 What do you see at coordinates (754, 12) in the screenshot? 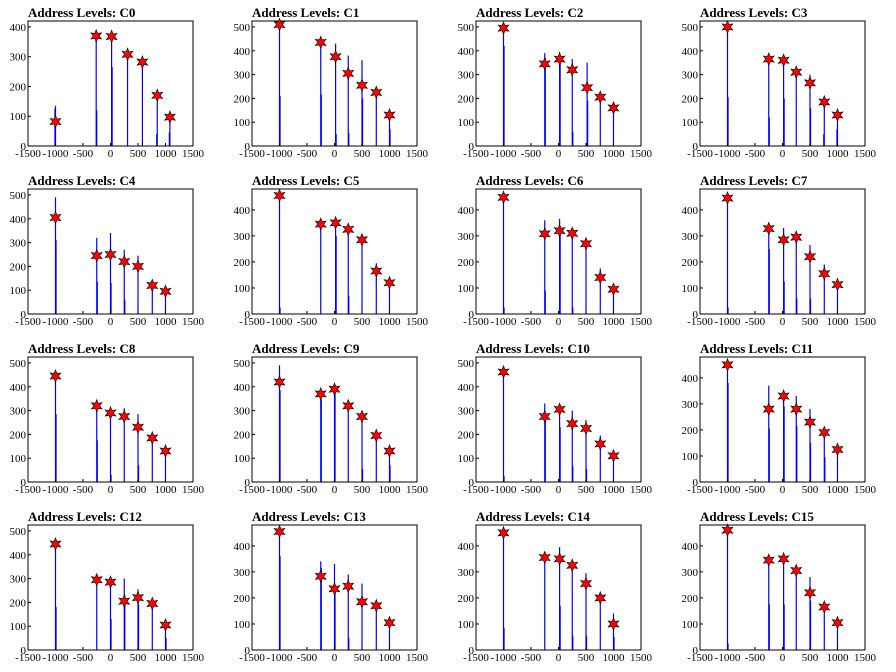
I see `chart-title: Address Levels: C3` at bounding box center [754, 12].